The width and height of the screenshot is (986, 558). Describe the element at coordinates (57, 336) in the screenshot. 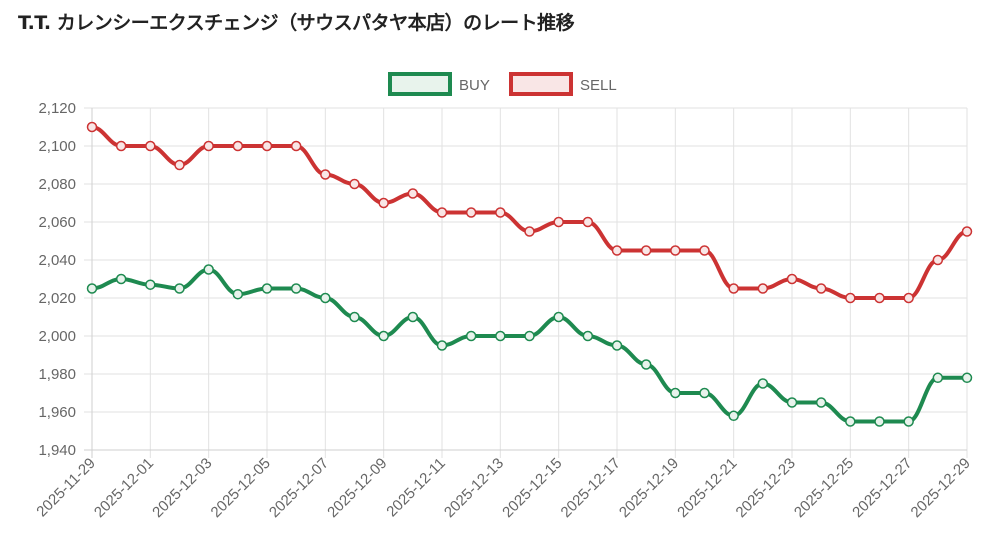

I see `y-tick-label: 2,000` at that location.